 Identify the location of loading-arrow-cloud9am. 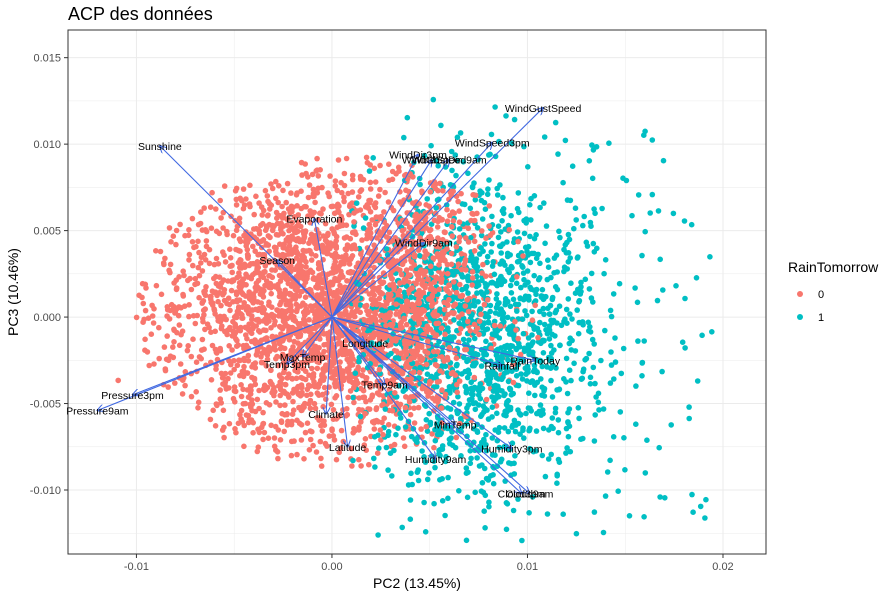
(430, 404).